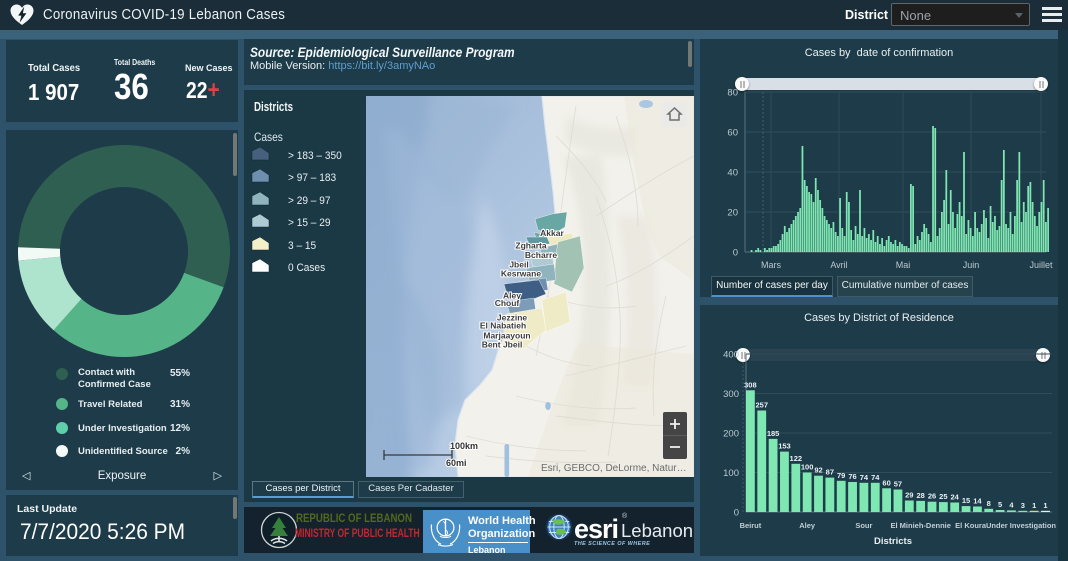 This screenshot has height=561, width=1068. I want to click on svg-text: Akkar, so click(552, 233).